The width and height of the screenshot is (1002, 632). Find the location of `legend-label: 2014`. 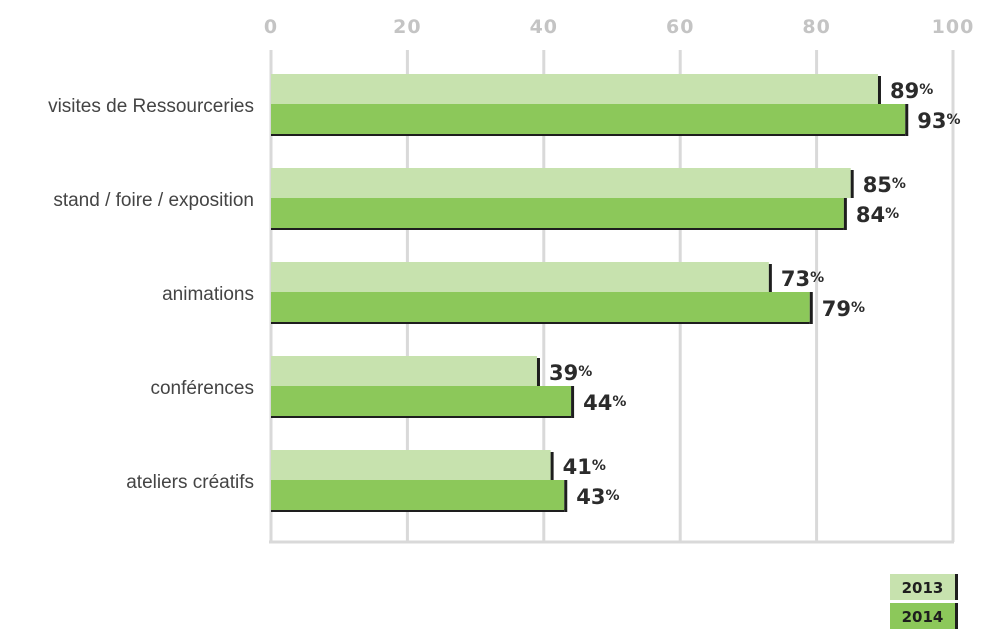

legend-label: 2014 is located at coordinates (923, 617).